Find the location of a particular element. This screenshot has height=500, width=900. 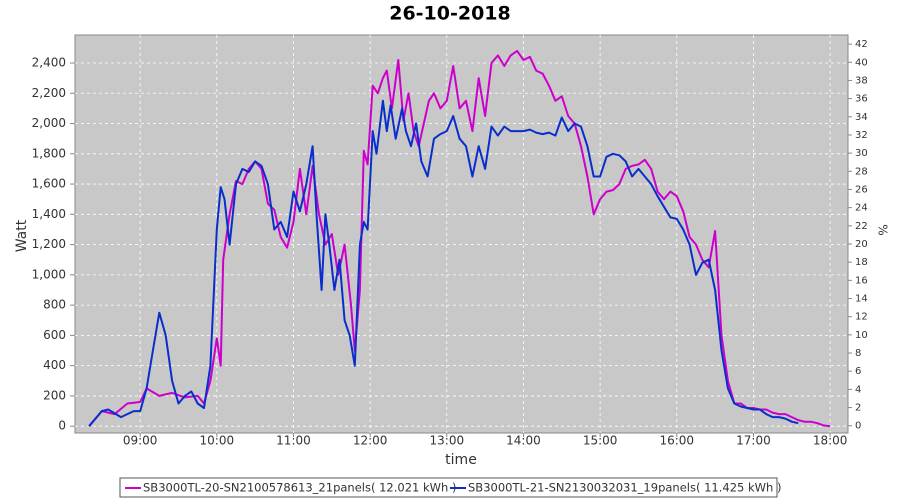

y2-tick-label: 42 is located at coordinates (861, 44).